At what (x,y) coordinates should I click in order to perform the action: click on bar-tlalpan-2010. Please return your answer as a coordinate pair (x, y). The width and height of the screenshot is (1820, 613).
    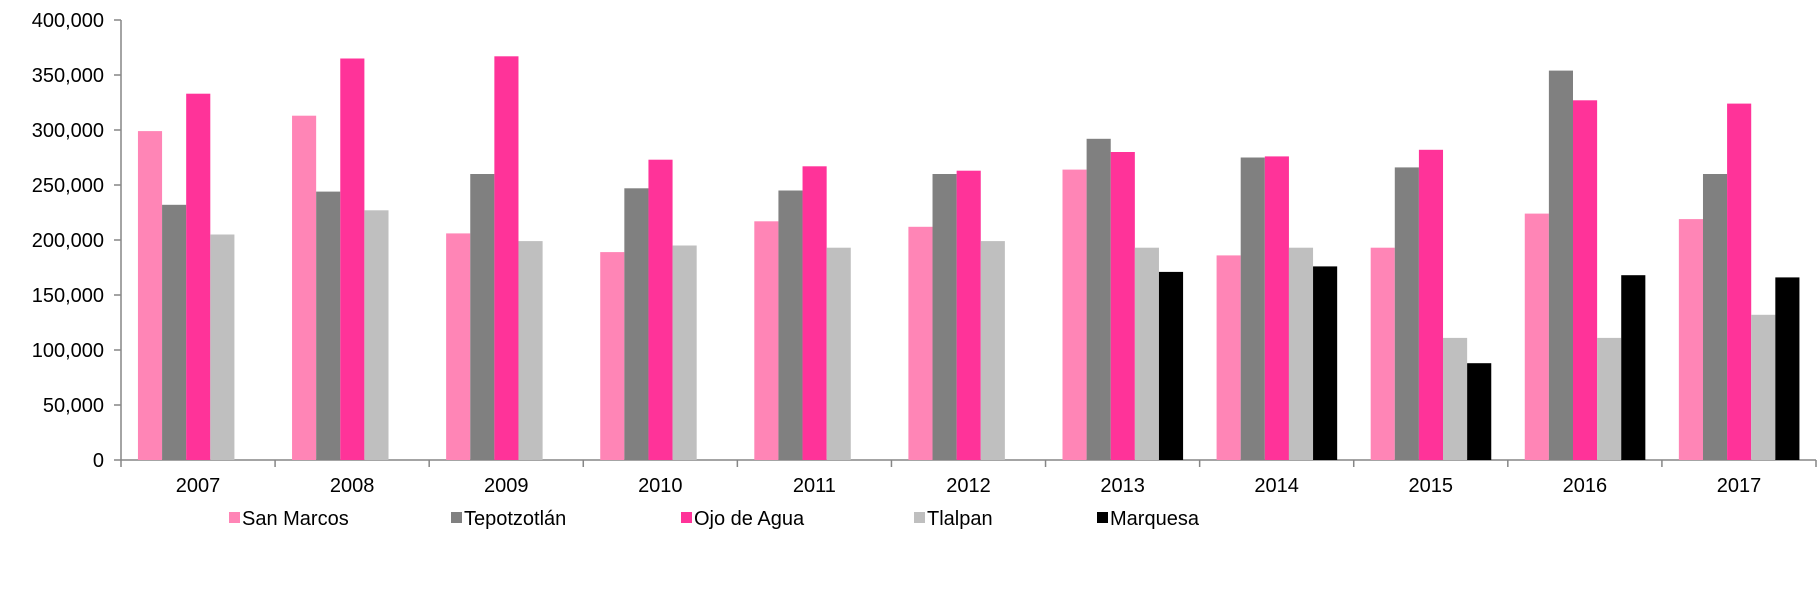
    Looking at the image, I should click on (684, 352).